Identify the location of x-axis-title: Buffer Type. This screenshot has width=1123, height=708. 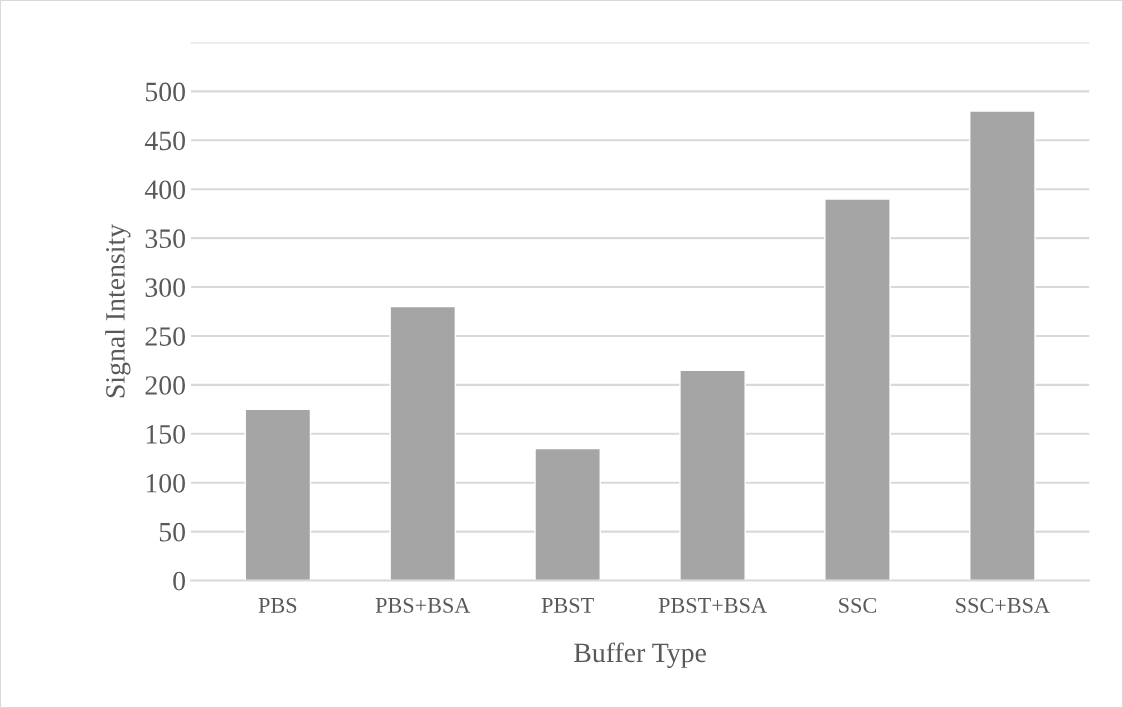
(640, 655).